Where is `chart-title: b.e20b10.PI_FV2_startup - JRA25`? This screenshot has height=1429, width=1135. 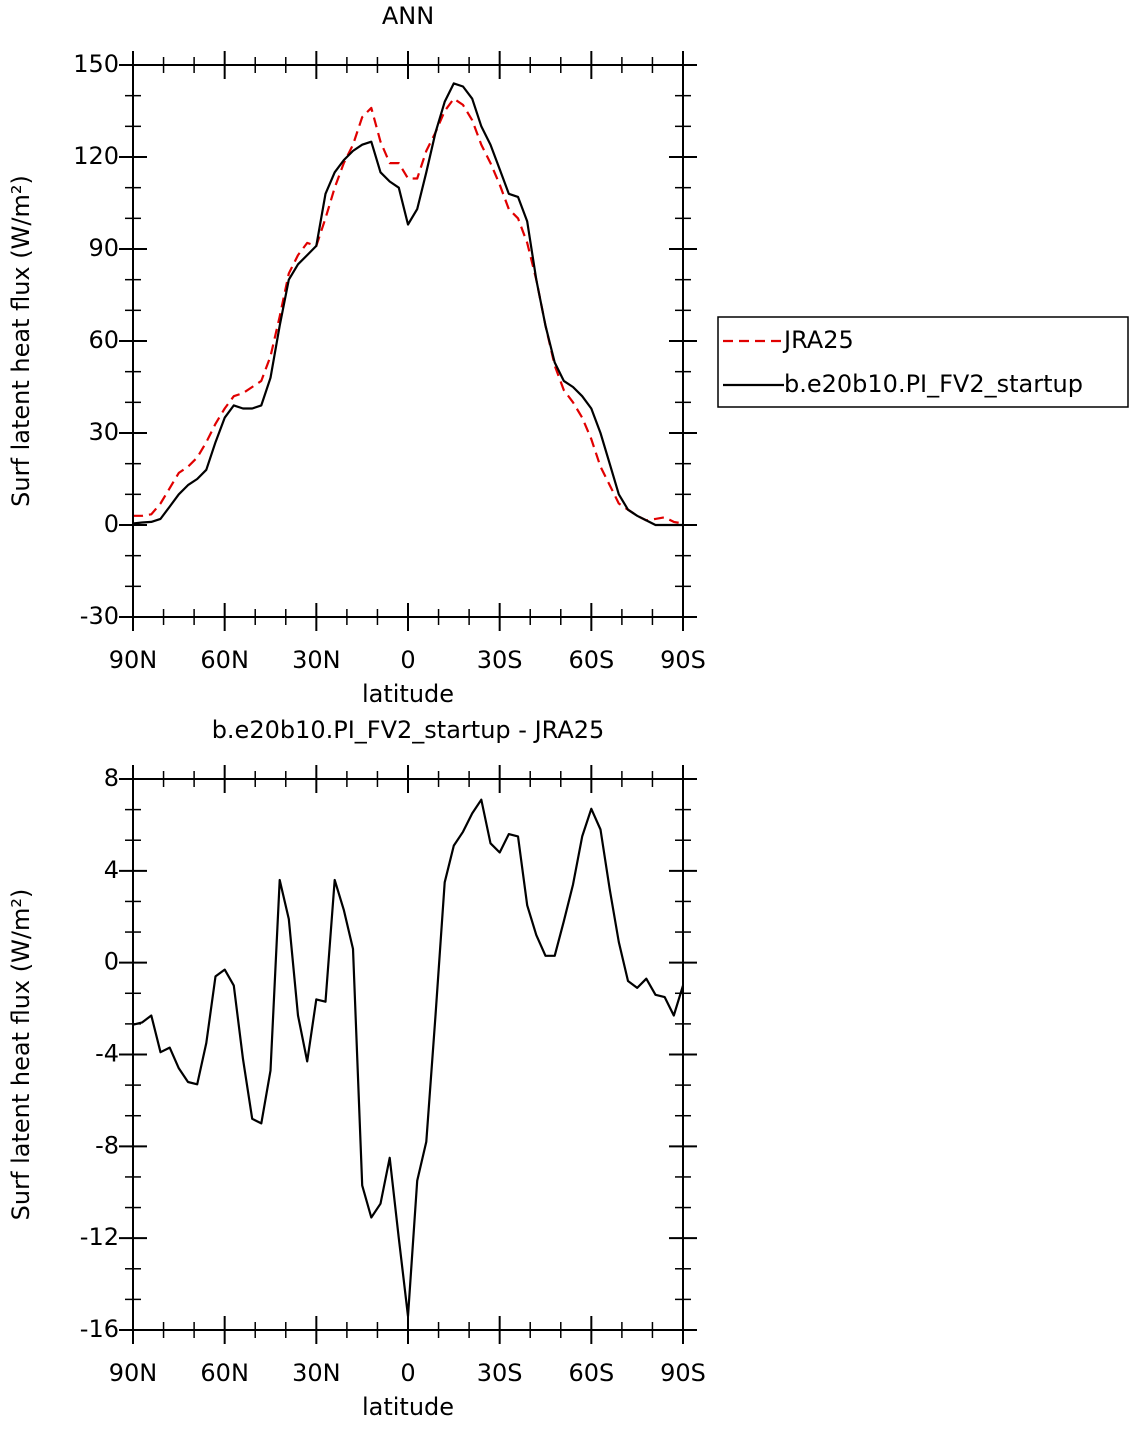
chart-title: b.e20b10.PI_FV2_startup - JRA25 is located at coordinates (408, 730).